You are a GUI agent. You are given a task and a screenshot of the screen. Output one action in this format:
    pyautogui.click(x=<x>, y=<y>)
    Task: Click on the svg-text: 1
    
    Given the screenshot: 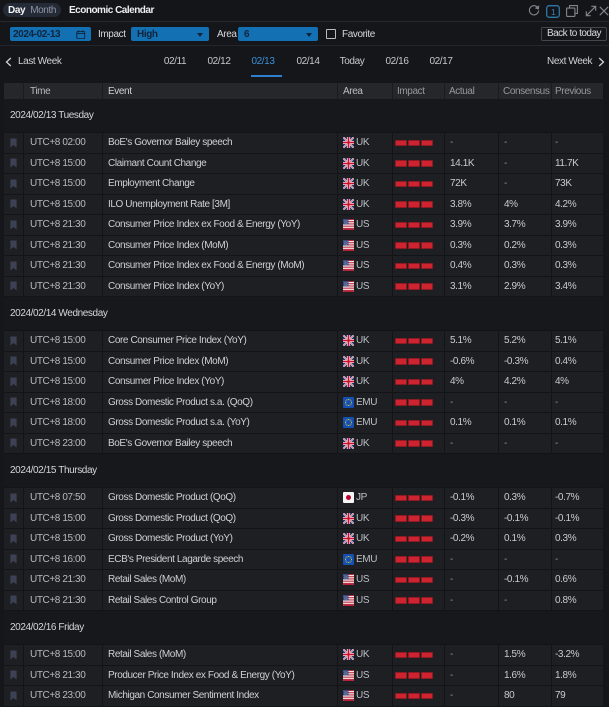 What is the action you would take?
    pyautogui.click(x=553, y=12)
    